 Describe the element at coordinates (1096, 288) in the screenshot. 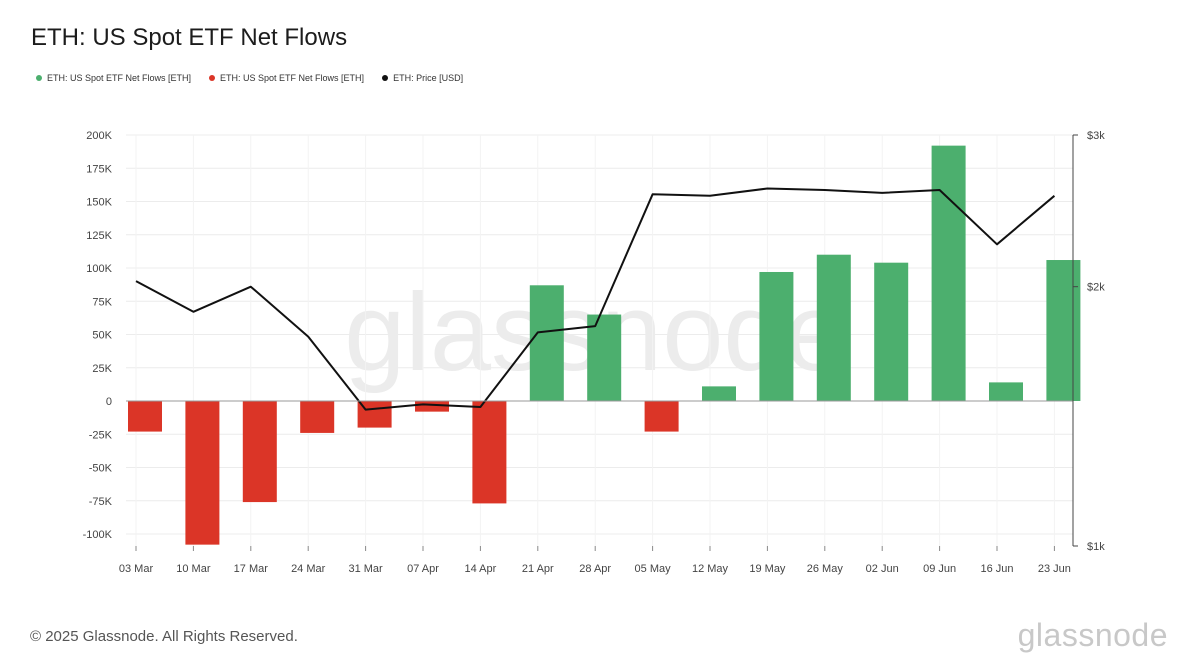

I see `y-right-tick-label: $2k` at that location.